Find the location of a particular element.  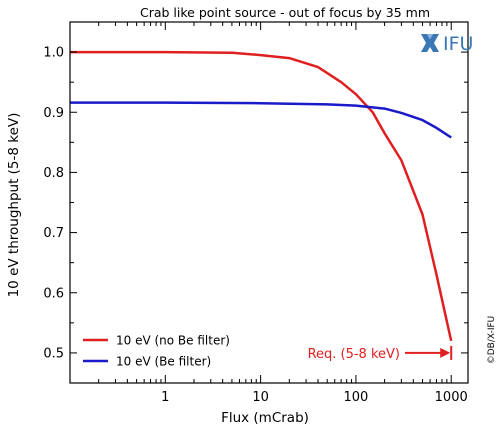

ifu-logo-text: IFU is located at coordinates (458, 44).